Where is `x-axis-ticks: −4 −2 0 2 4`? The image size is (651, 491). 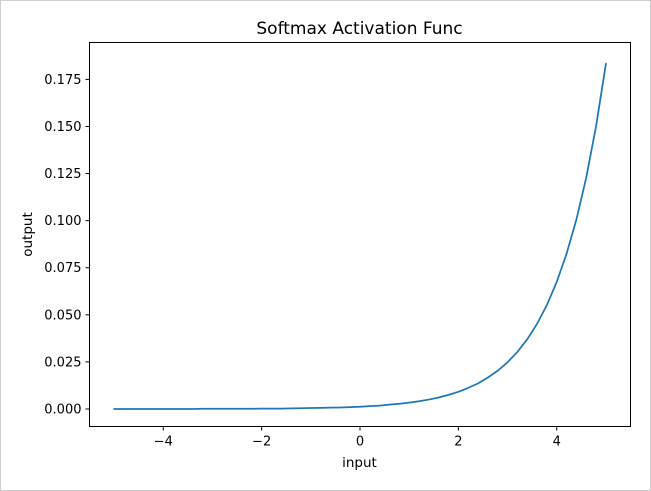
x-axis-ticks: −4 −2 0 2 4 is located at coordinates (357, 438).